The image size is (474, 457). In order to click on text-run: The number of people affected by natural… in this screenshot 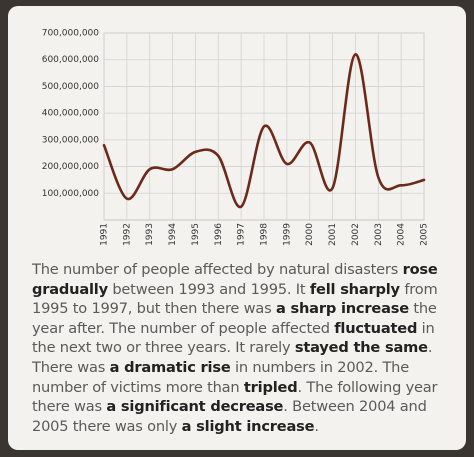, I will do `click(217, 269)`.